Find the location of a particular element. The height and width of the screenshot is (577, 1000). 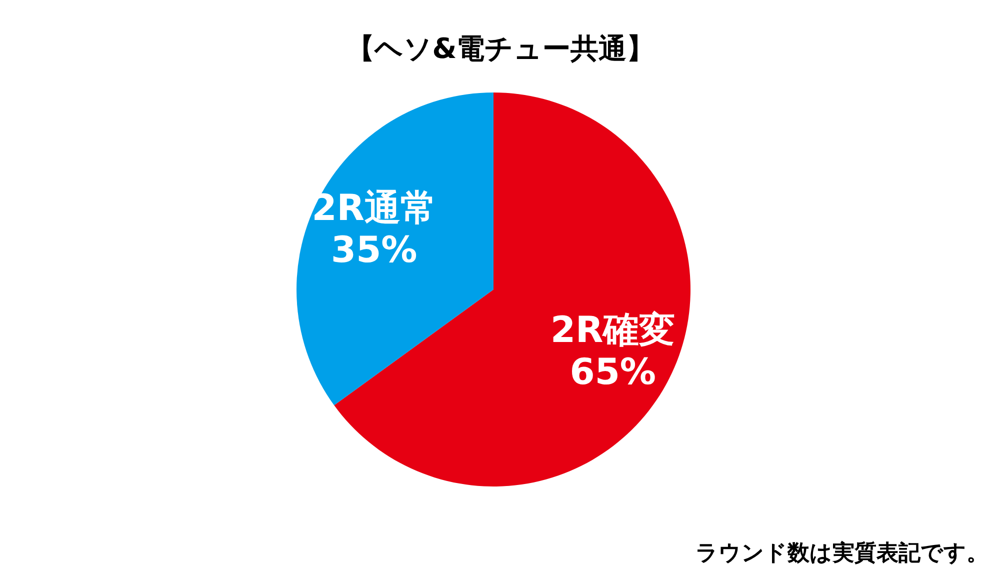

slice-label: 2R通常 is located at coordinates (374, 209).